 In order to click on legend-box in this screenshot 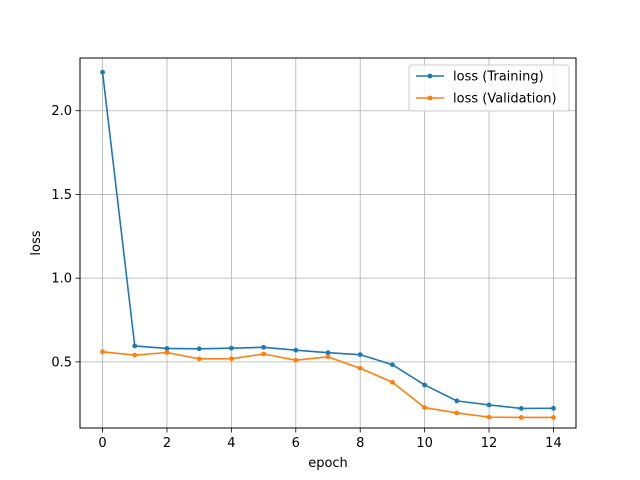, I will do `click(489, 88)`.